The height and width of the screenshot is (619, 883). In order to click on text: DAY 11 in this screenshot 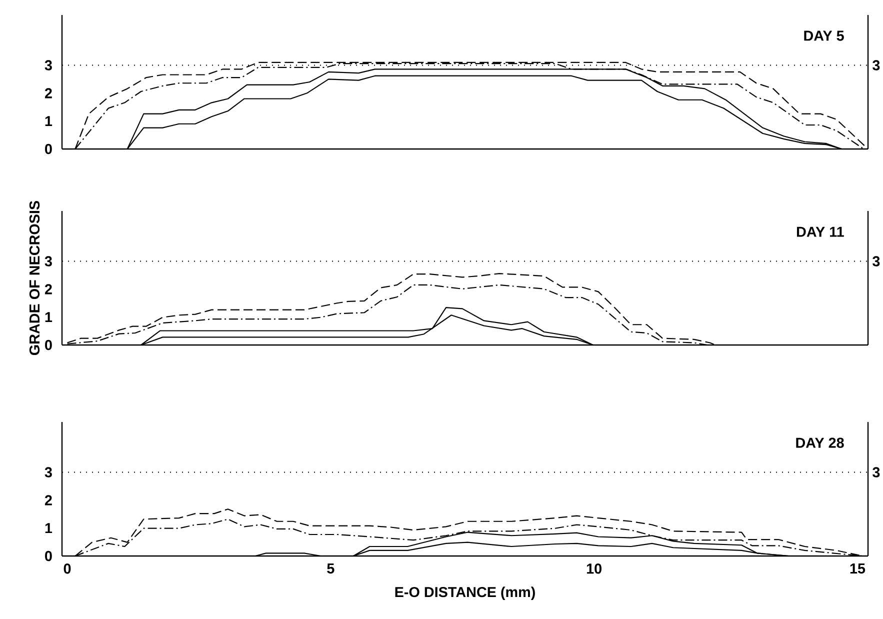, I will do `click(820, 231)`.